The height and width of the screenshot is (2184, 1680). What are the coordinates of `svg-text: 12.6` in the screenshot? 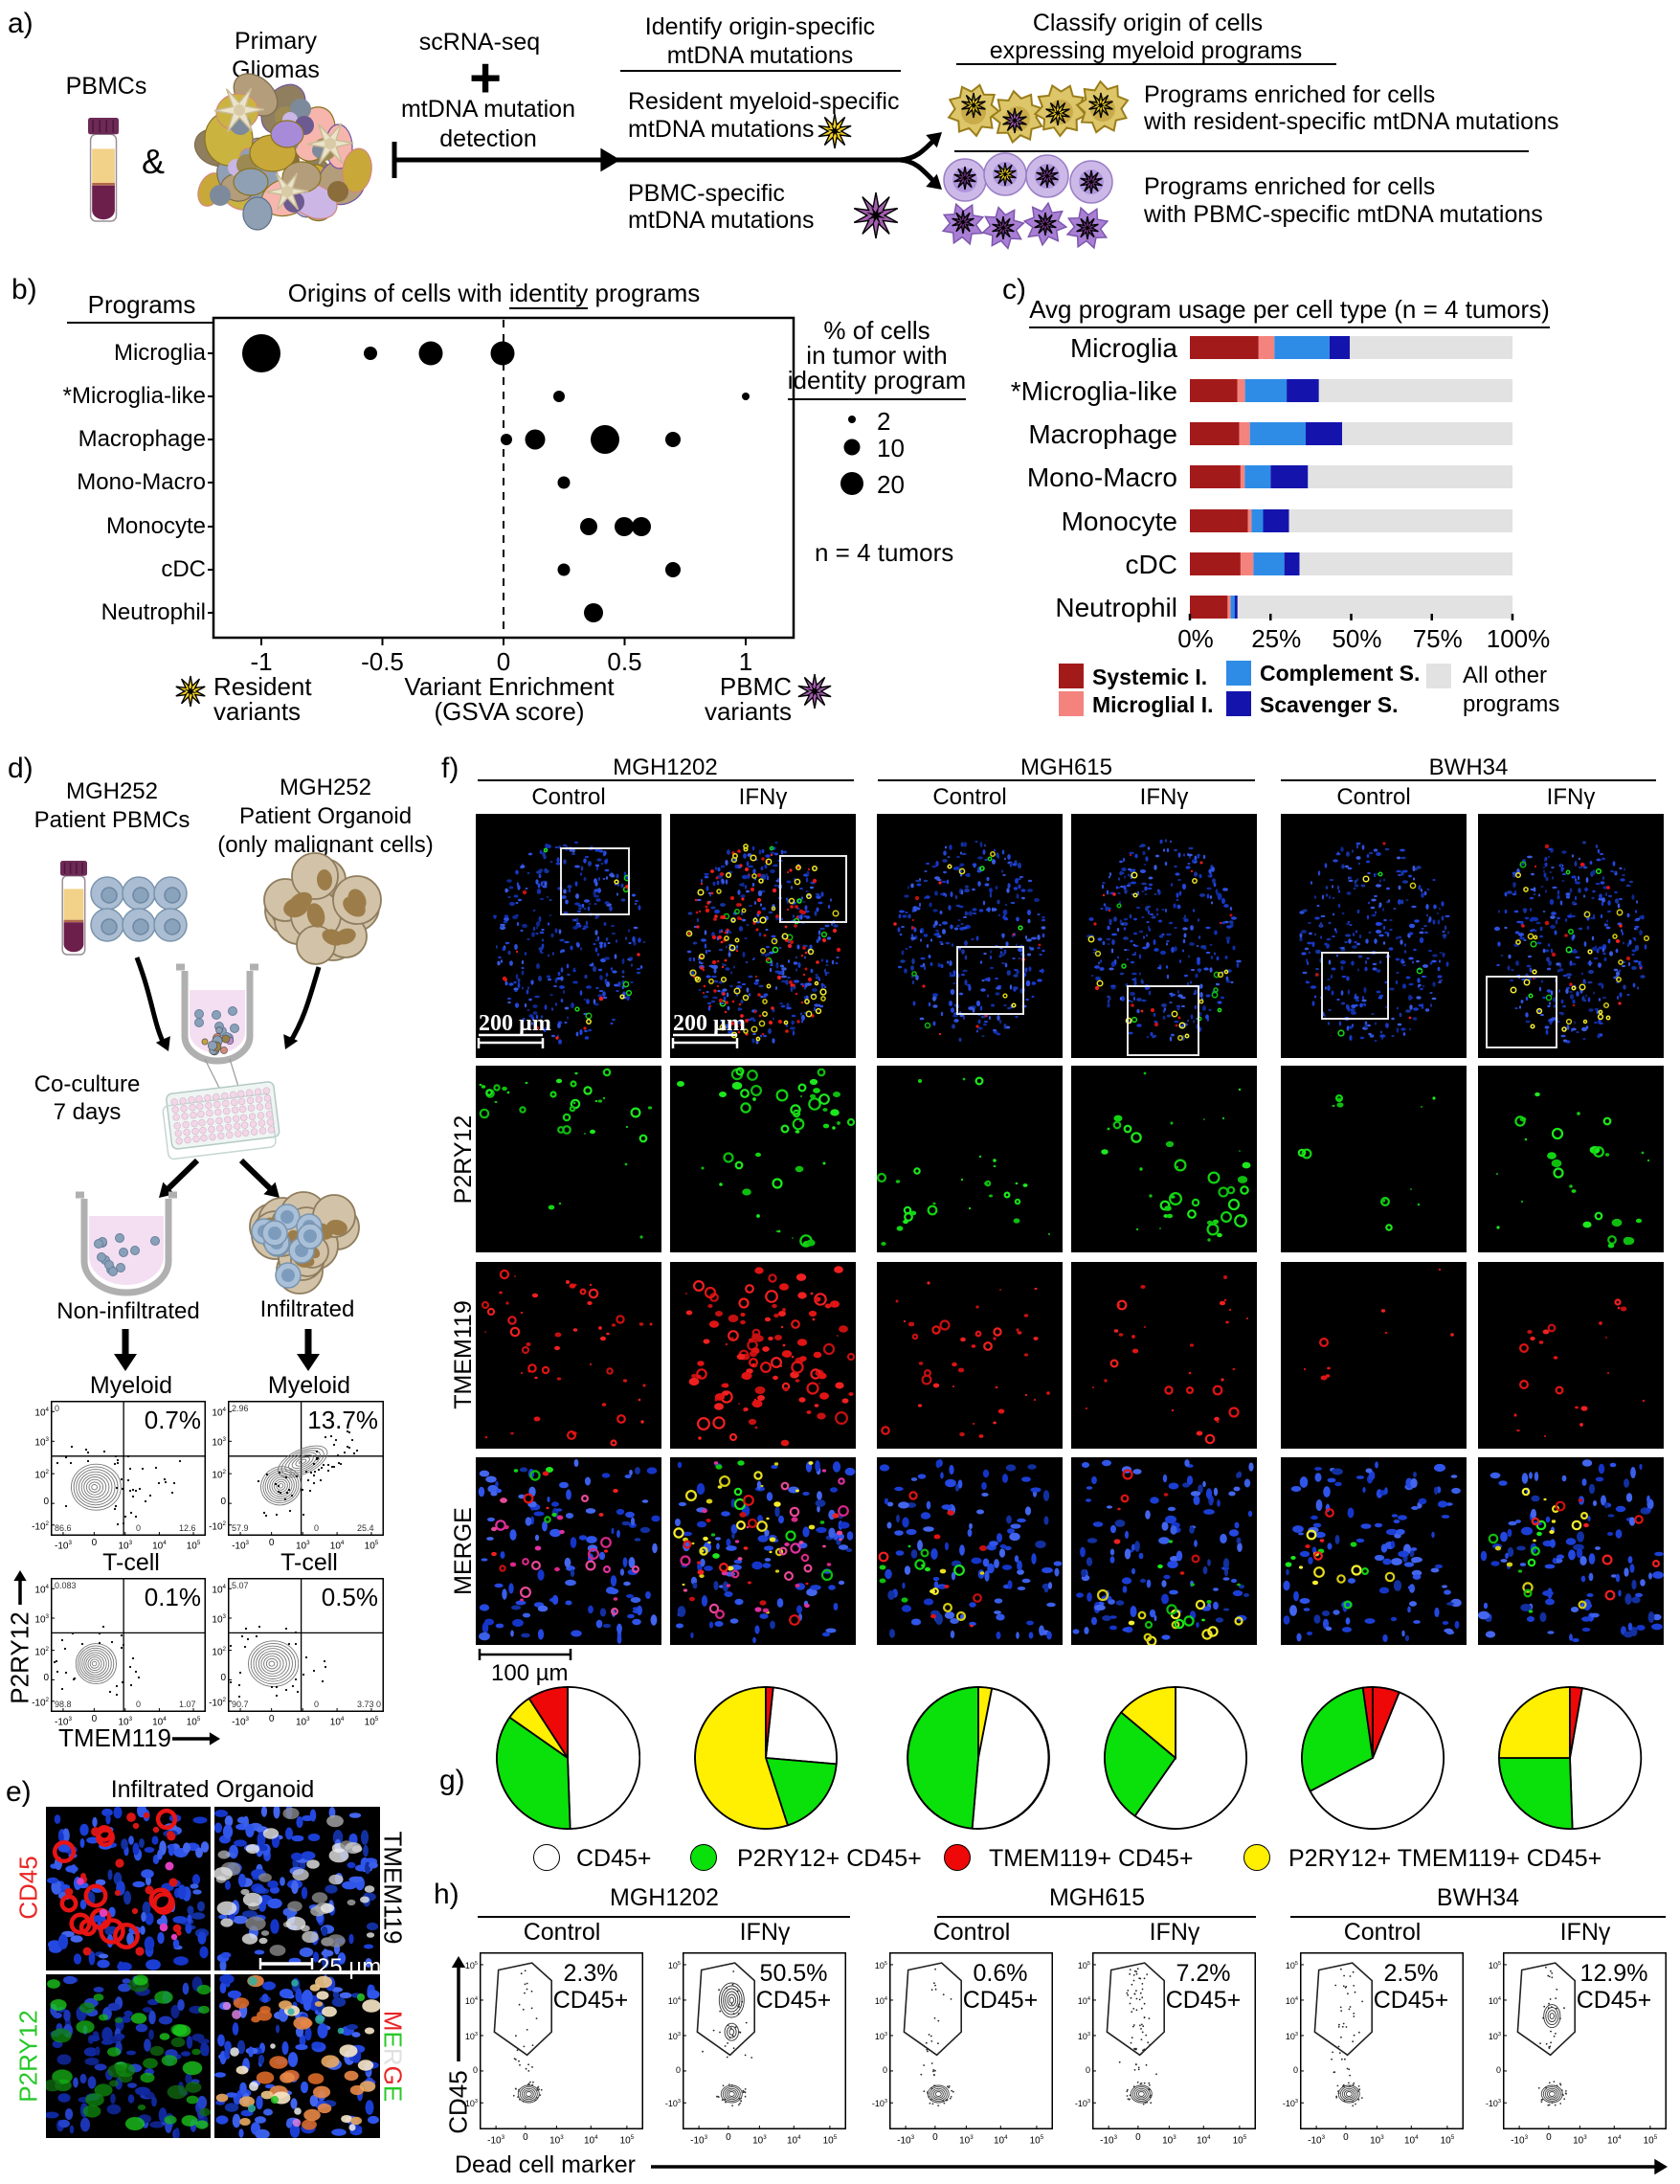 It's located at (188, 1528).